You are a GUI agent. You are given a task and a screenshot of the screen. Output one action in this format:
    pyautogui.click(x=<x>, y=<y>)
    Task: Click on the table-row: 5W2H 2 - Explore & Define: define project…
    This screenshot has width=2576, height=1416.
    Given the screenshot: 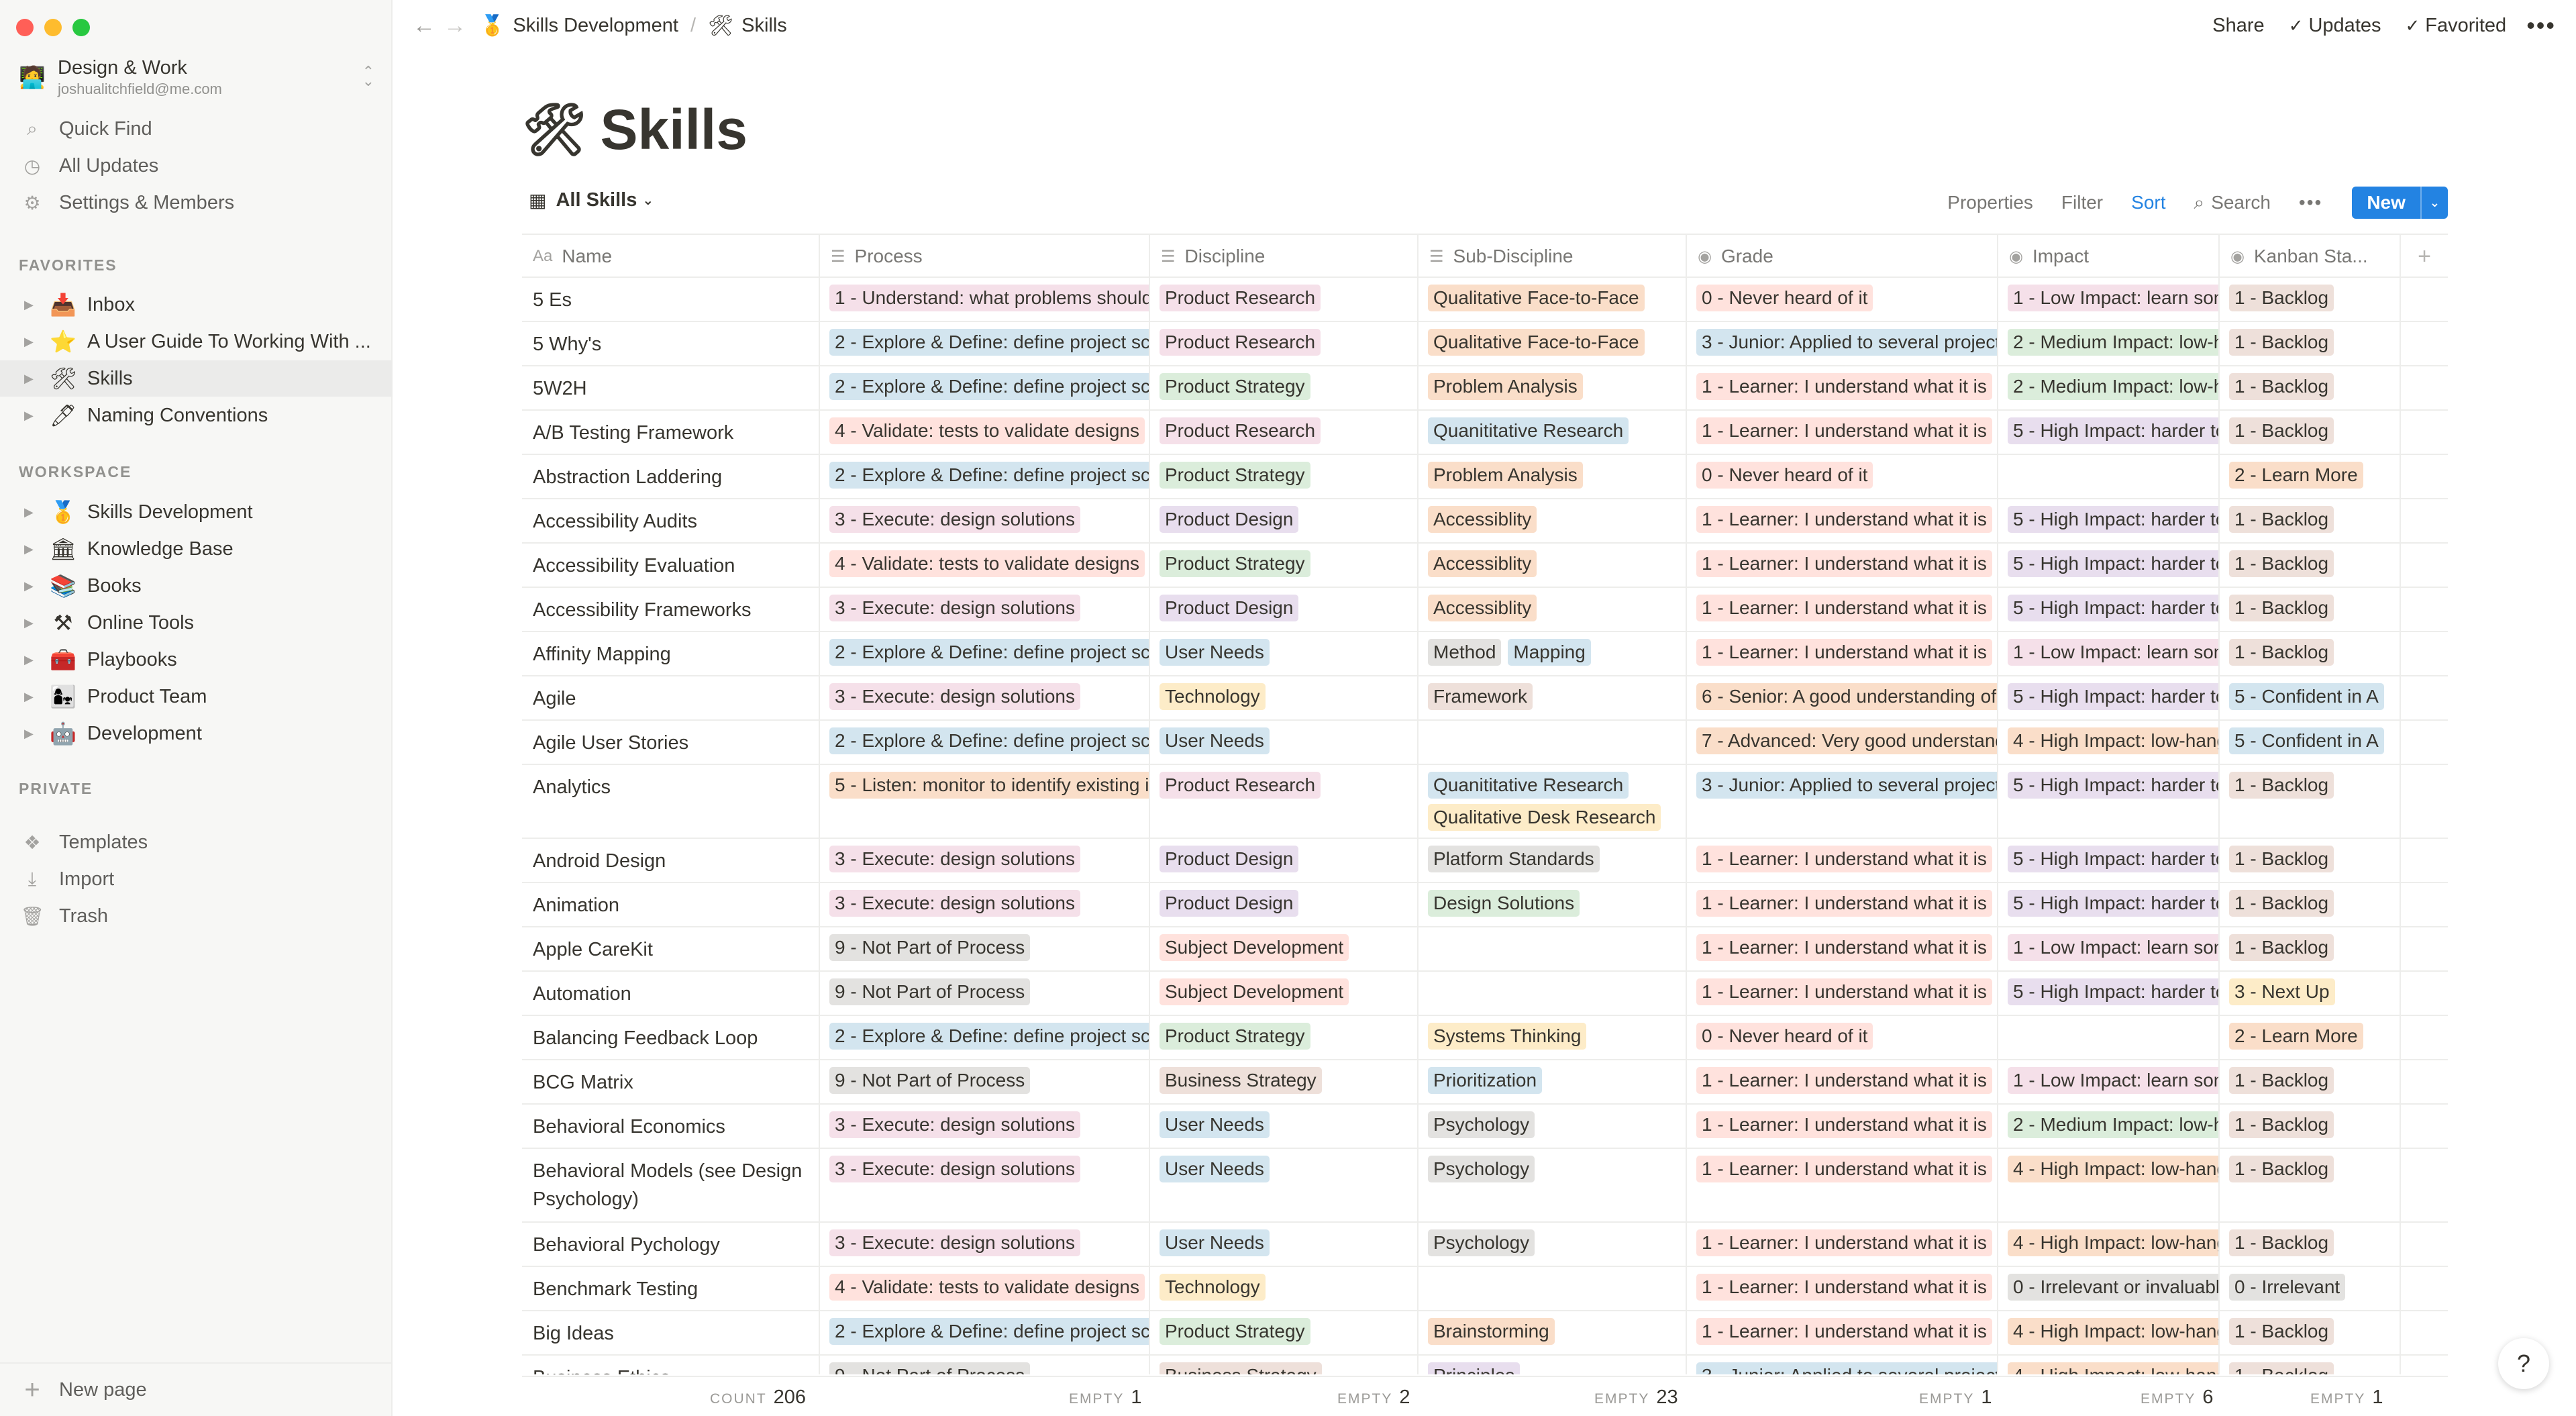 What is the action you would take?
    pyautogui.click(x=1485, y=388)
    